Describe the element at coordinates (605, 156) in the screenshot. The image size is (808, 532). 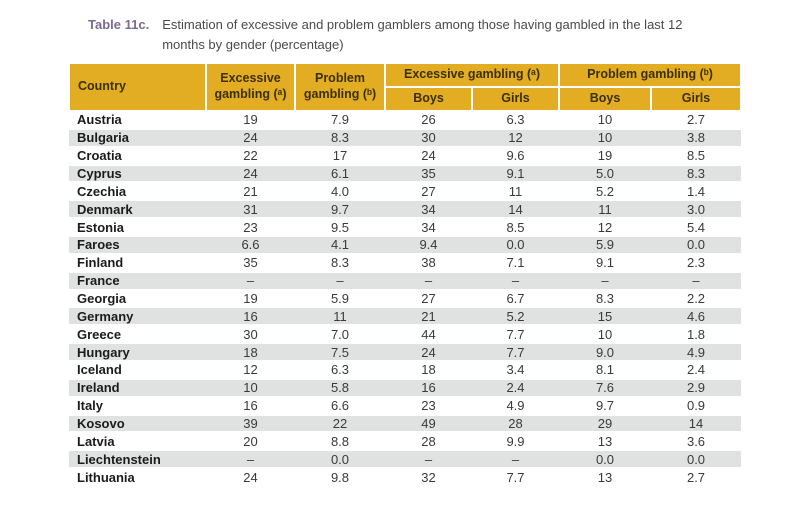
I see `value-cell: 19` at that location.